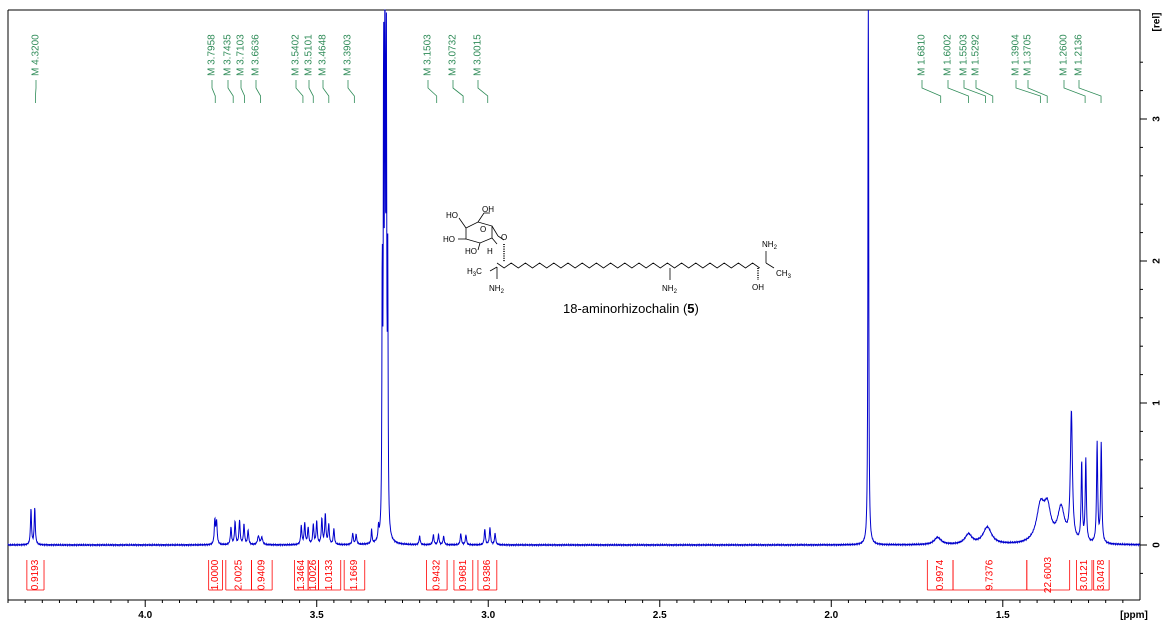 This screenshot has height=626, width=1165. I want to click on y-axis-unit-label: [rel], so click(1157, 22).